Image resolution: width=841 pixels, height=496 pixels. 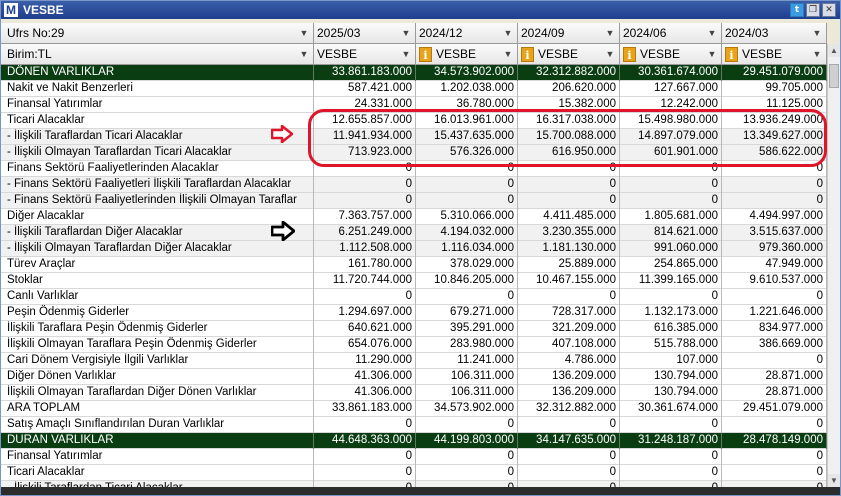 I want to click on period-selector-label: 2024/06, so click(x=645, y=33).